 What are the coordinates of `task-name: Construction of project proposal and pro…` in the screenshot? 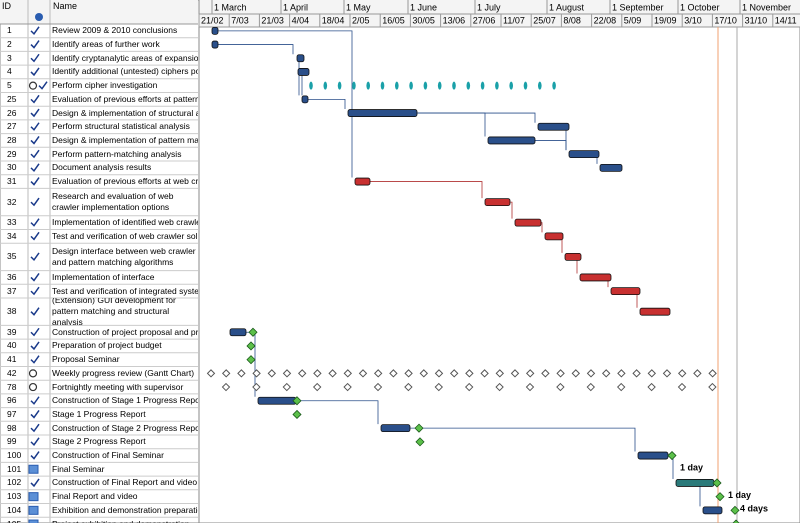 It's located at (125, 331).